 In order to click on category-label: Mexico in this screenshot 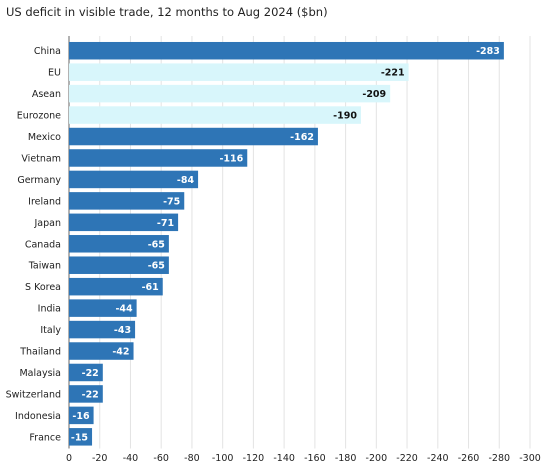, I will do `click(44, 137)`.